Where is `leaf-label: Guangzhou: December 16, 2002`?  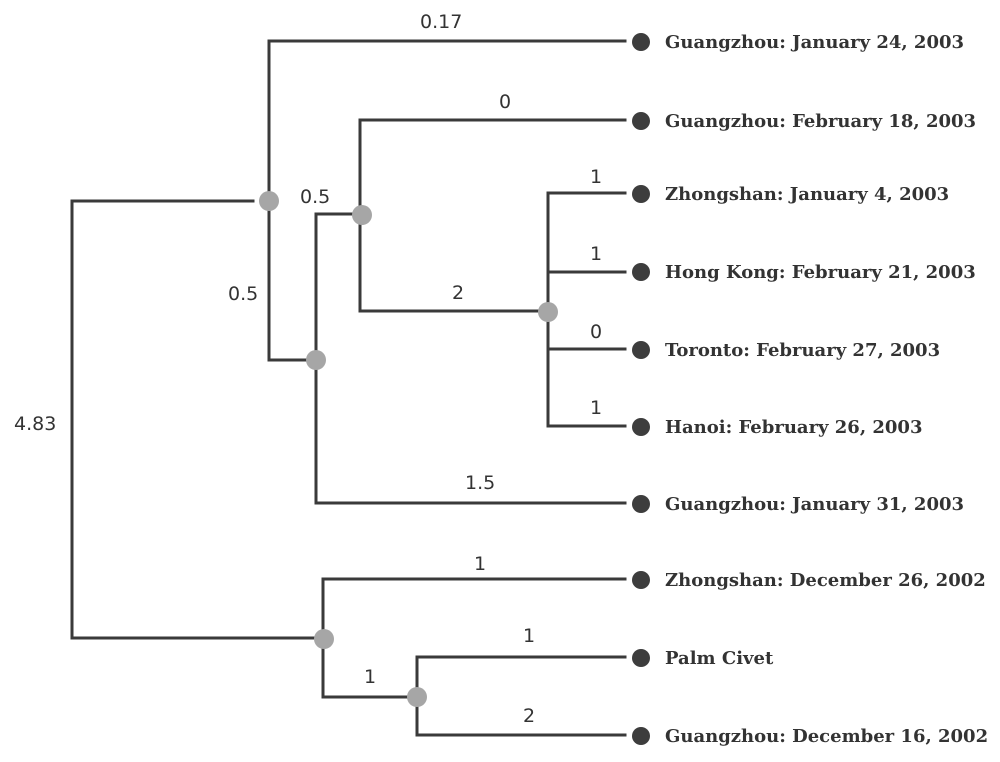 leaf-label: Guangzhou: December 16, 2002 is located at coordinates (826, 736).